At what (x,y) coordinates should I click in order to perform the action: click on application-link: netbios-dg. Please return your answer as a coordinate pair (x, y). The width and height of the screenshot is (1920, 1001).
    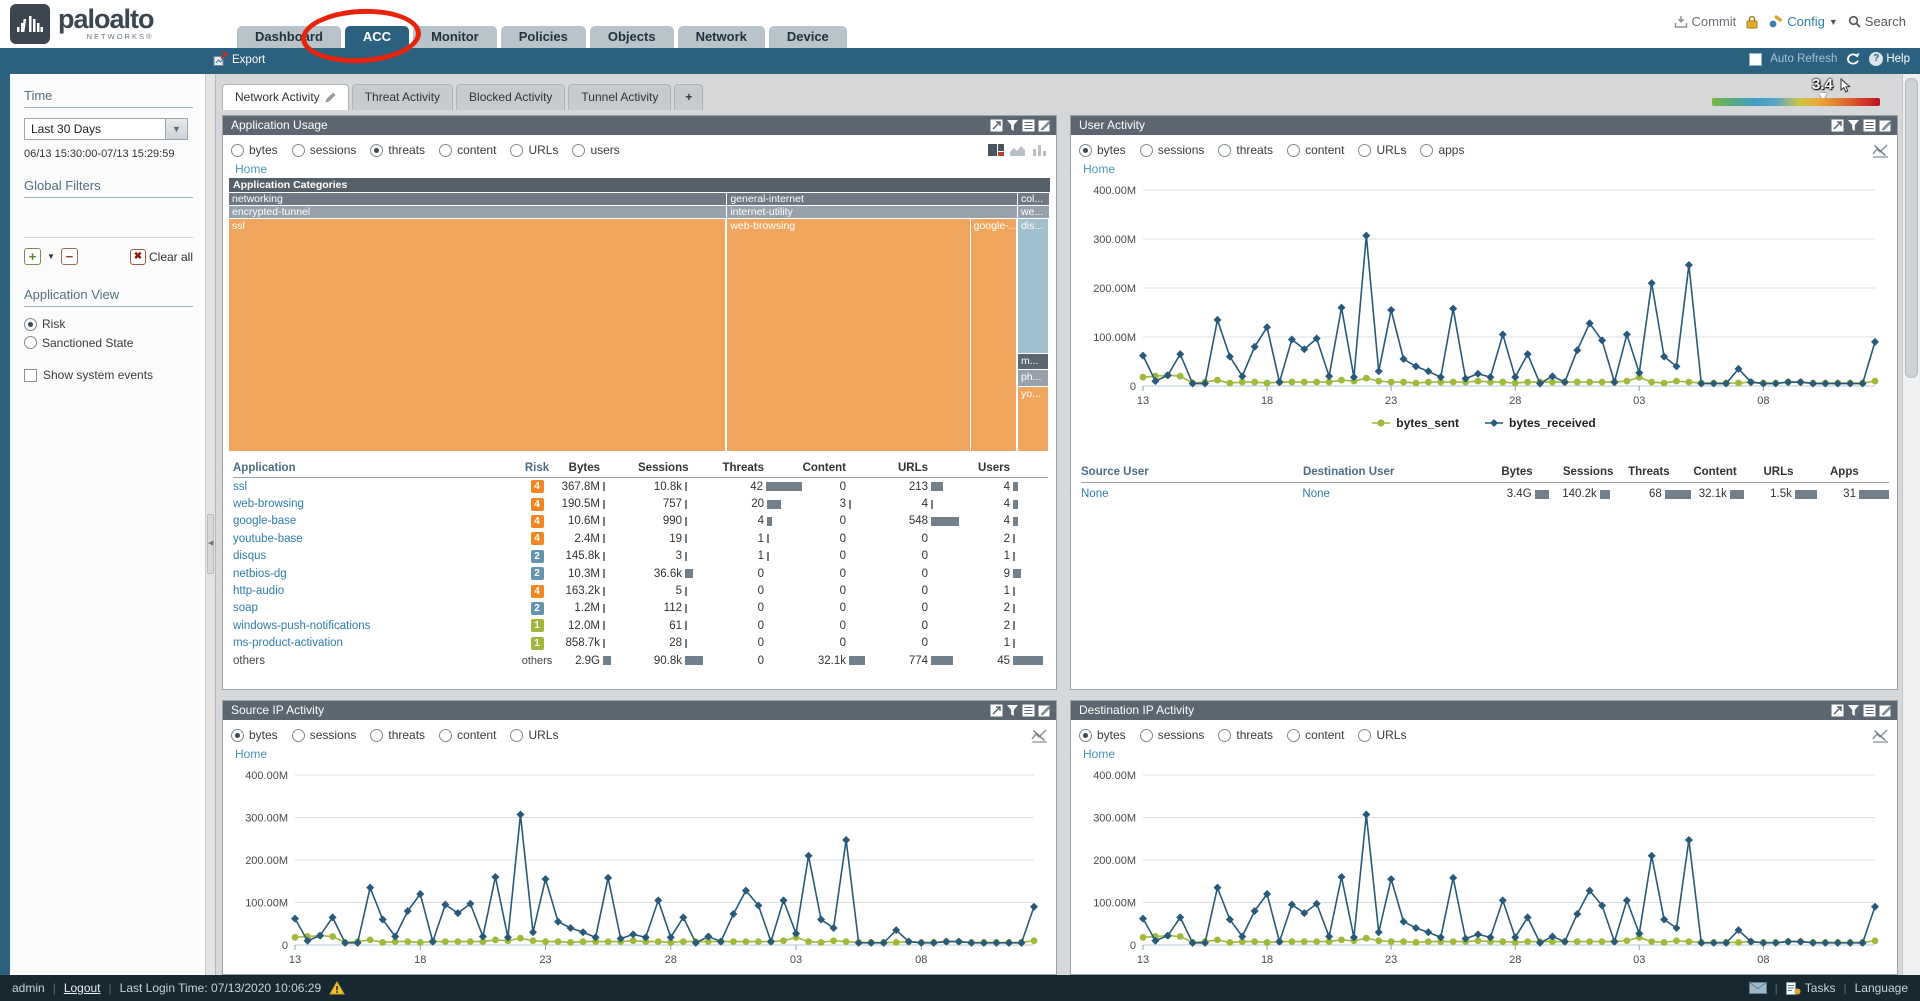
    Looking at the image, I should click on (260, 573).